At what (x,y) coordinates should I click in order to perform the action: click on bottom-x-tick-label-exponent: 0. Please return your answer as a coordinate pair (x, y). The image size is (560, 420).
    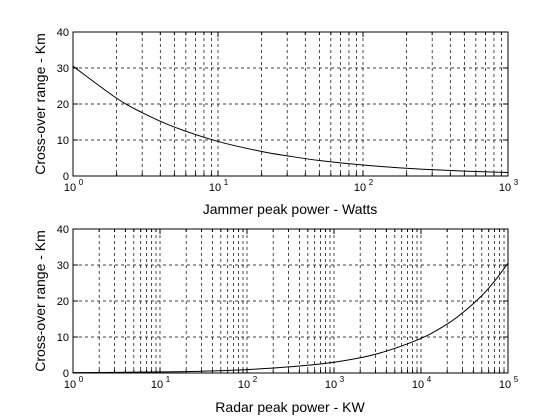
    Looking at the image, I should click on (81, 379).